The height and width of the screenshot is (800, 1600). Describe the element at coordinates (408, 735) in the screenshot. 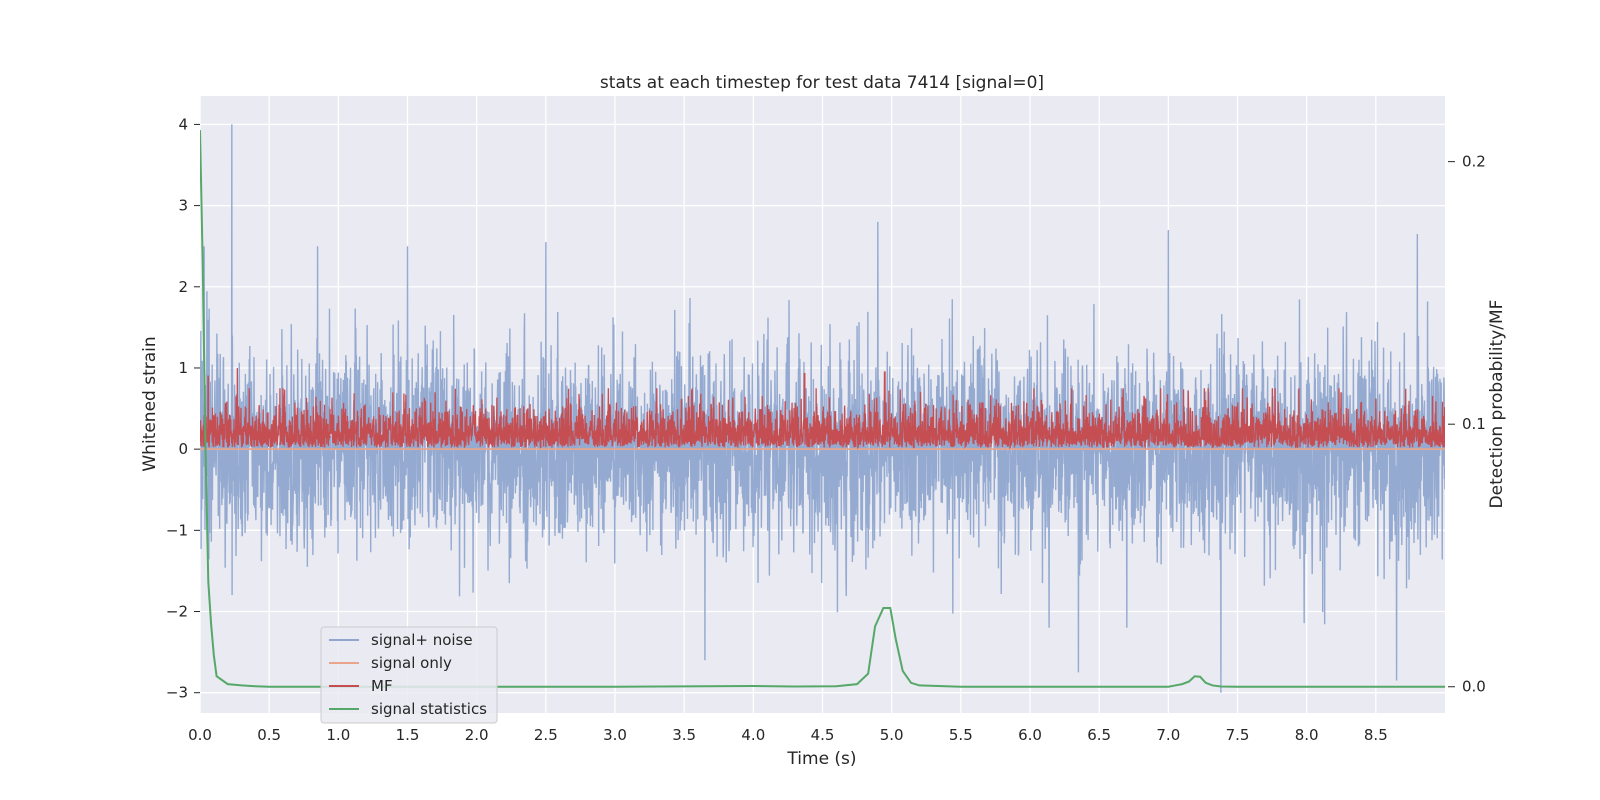

I see `x-tick-label: 1.5` at that location.